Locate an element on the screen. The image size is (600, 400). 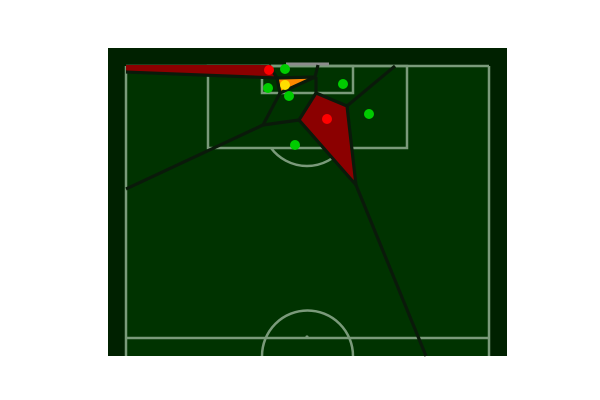
centre-circle is located at coordinates (307, 333).